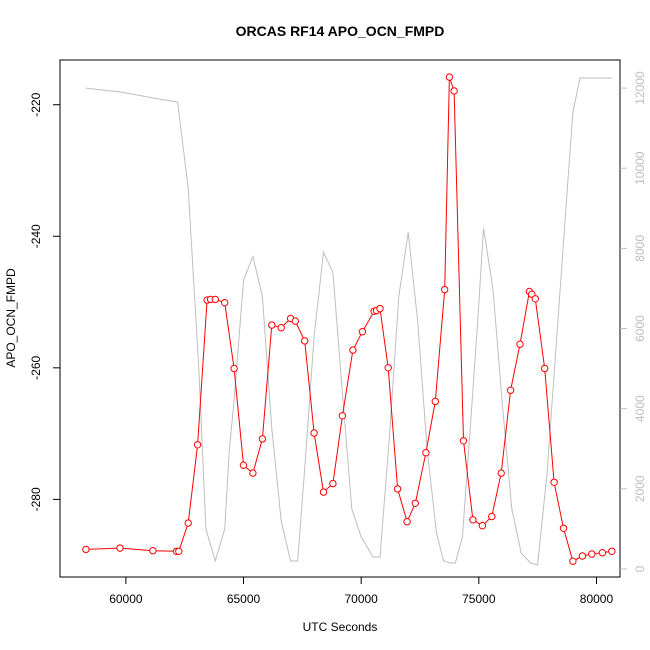 This screenshot has width=650, height=650. I want to click on y-tick-label: -220, so click(36, 104).